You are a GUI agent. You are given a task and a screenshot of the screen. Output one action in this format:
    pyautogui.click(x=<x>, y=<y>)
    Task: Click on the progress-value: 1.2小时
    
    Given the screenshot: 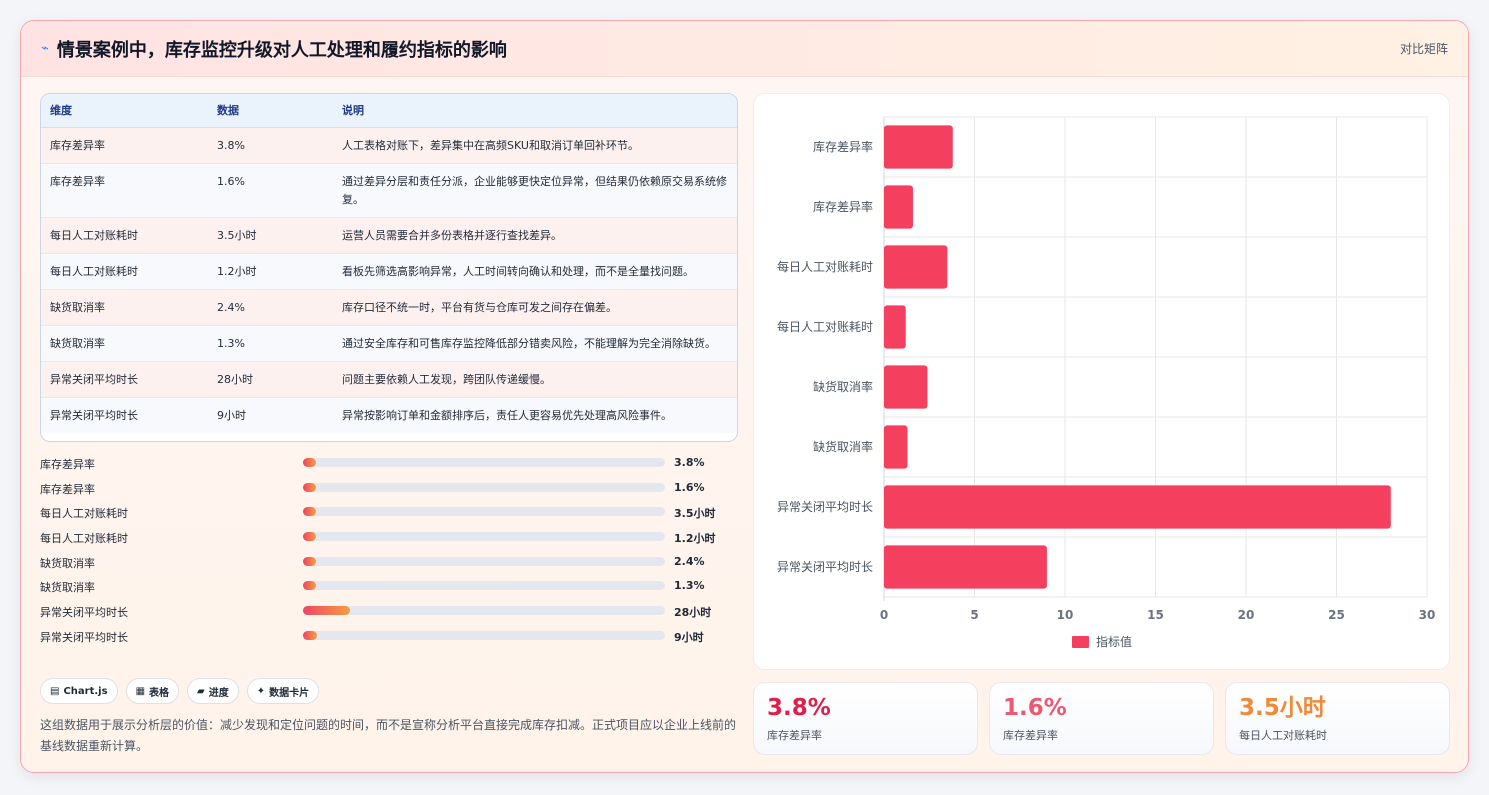 What is the action you would take?
    pyautogui.click(x=695, y=539)
    